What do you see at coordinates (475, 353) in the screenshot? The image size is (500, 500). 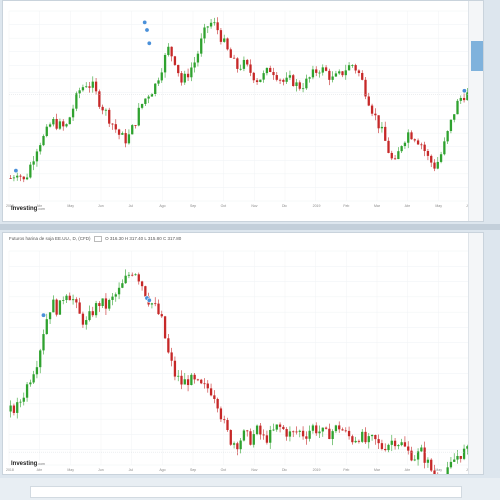 I see `price-axis-strip` at bounding box center [475, 353].